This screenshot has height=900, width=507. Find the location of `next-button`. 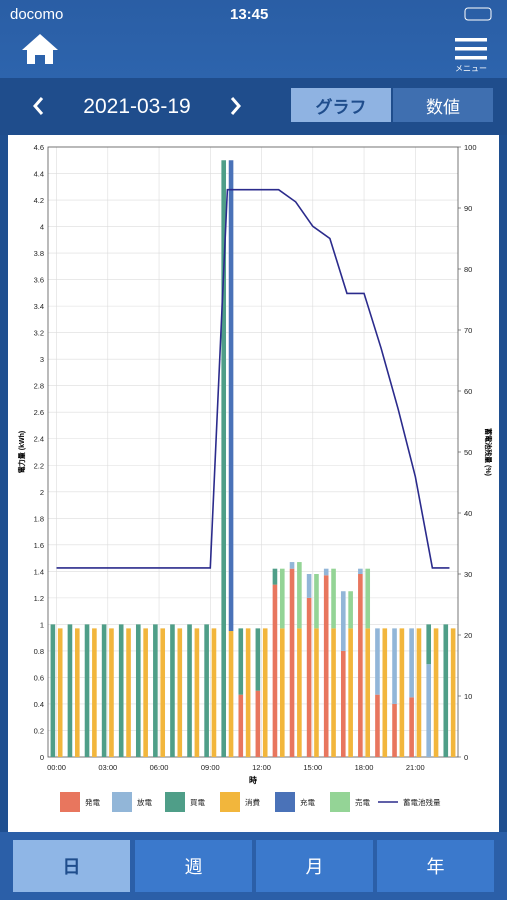

next-button is located at coordinates (235, 106).